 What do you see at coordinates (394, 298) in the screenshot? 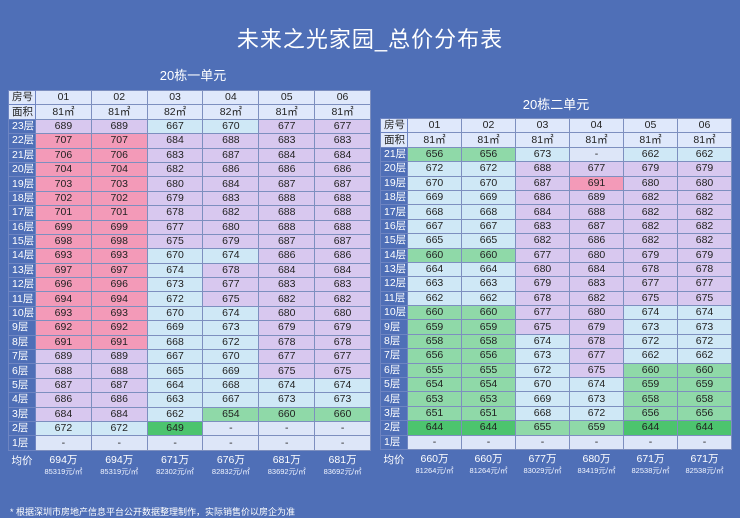
I see `floor-label: 11层` at bounding box center [394, 298].